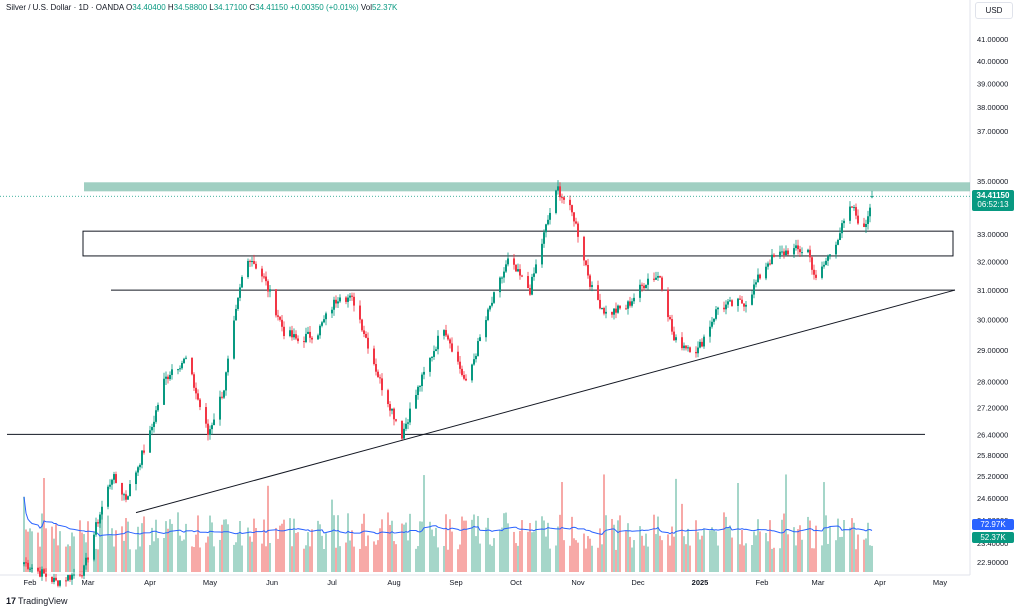  What do you see at coordinates (992, 320) in the screenshot?
I see `price-tick-label: 30.00000` at bounding box center [992, 320].